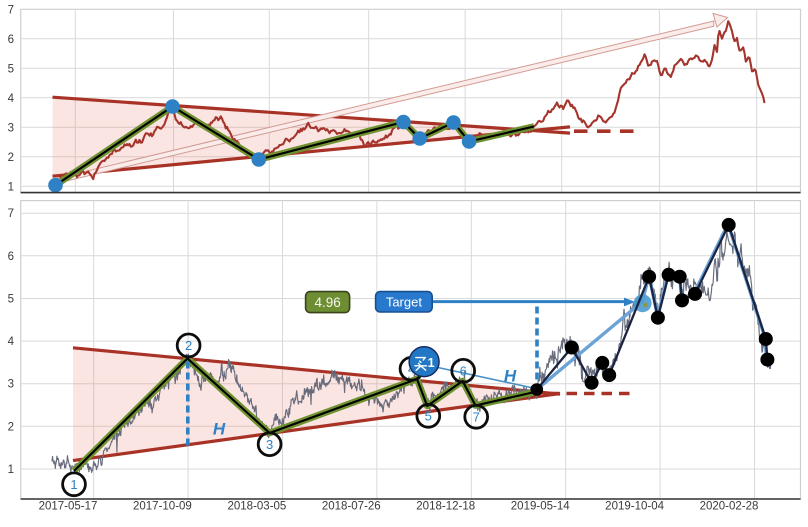  I want to click on svg-text: 2018-03-05, so click(256, 507).